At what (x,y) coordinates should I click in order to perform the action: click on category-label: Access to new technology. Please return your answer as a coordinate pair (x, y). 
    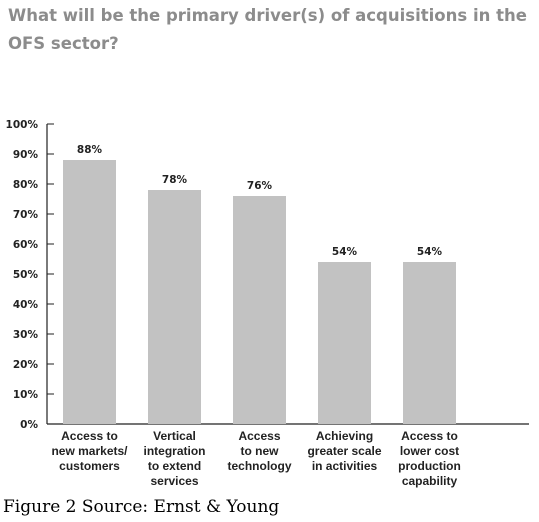
    Looking at the image, I should click on (259, 451).